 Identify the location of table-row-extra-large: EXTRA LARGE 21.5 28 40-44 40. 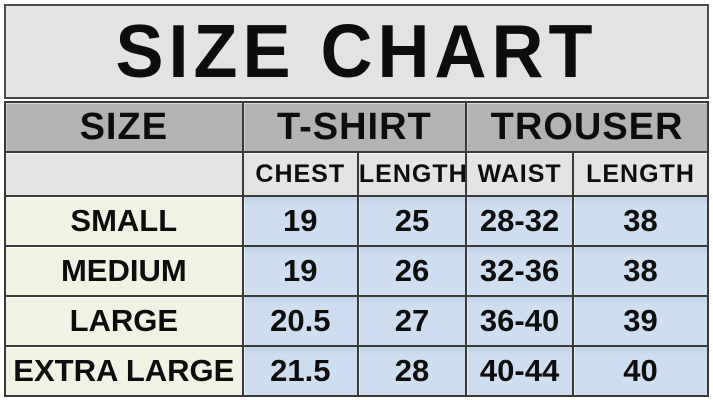
(356, 371).